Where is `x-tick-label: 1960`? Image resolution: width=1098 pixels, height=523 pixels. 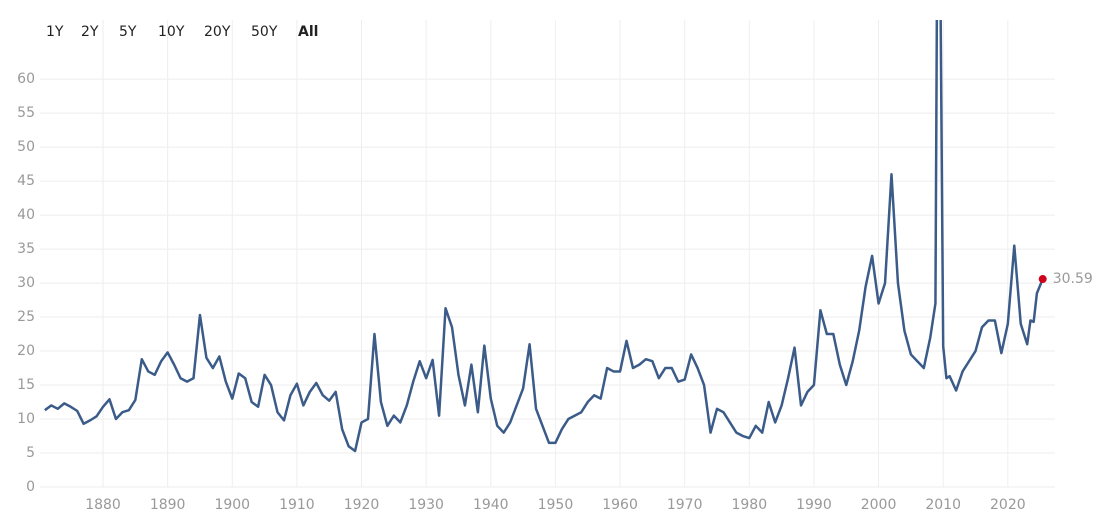 x-tick-label: 1960 is located at coordinates (620, 505).